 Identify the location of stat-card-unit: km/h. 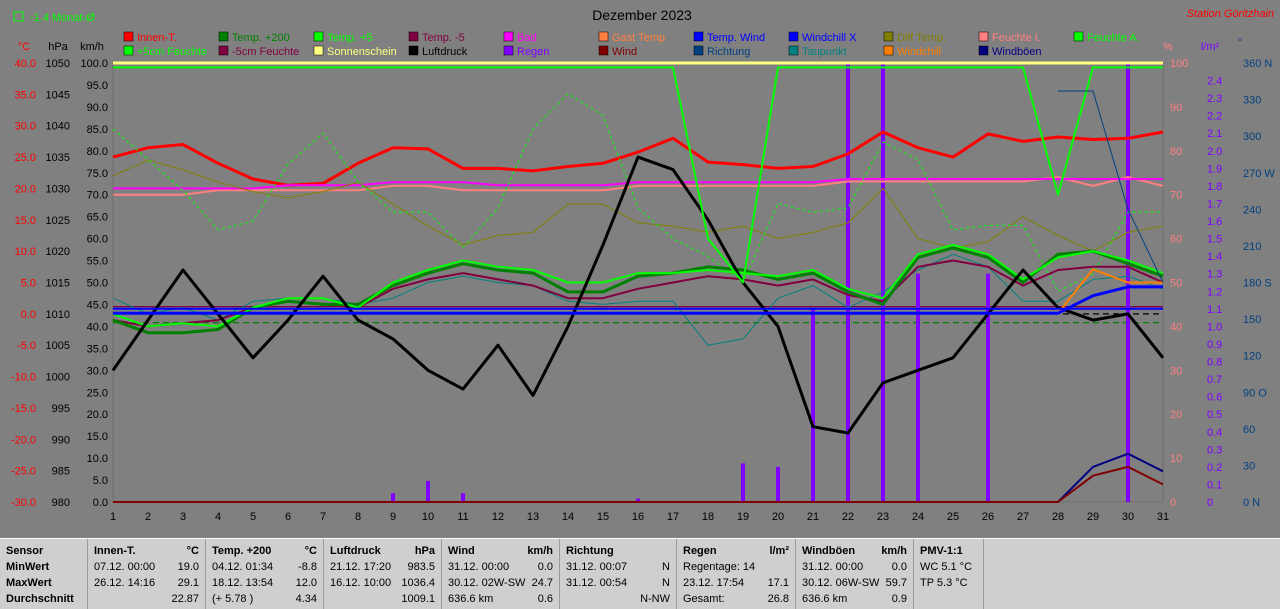
(540, 551).